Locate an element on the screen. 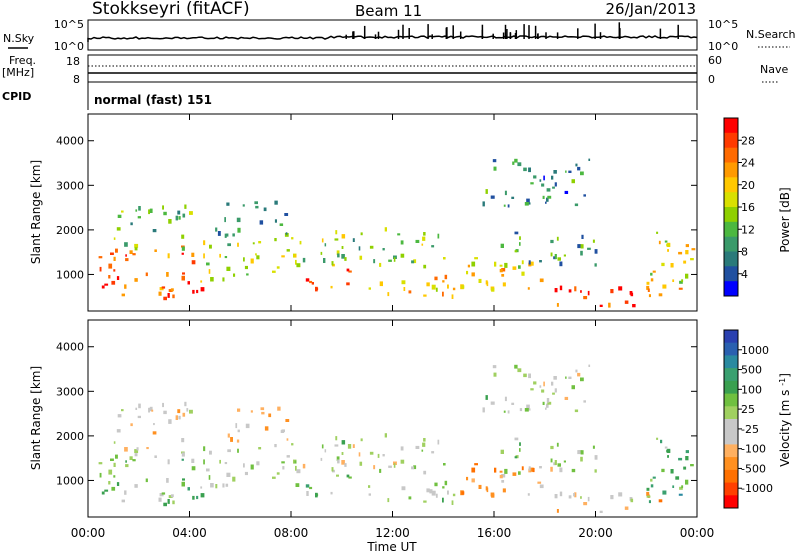 This screenshot has width=800, height=554. colorbar-tick-label: 20 is located at coordinates (748, 185).